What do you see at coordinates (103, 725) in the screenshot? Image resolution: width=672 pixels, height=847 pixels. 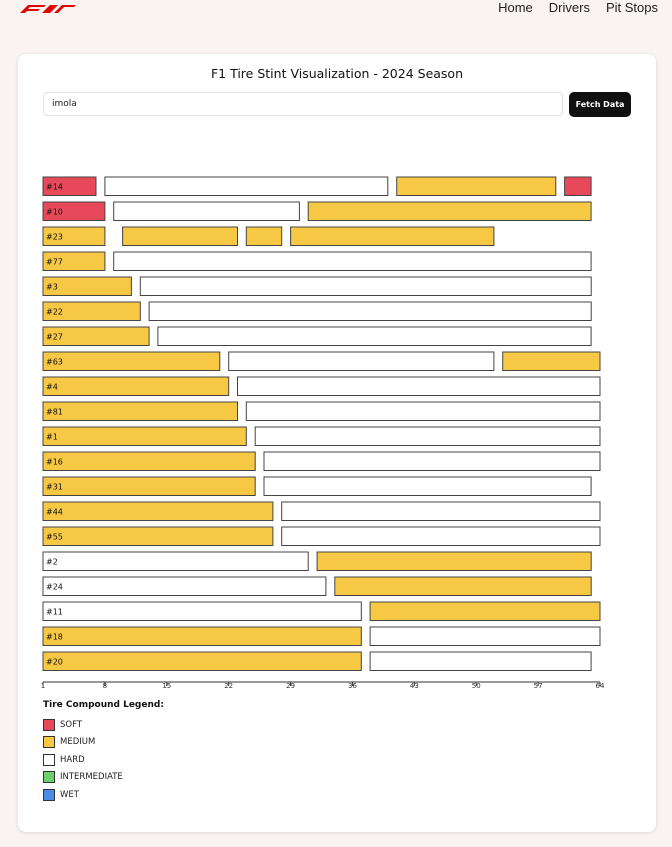 I see `legend-item-soft: SOFT` at bounding box center [103, 725].